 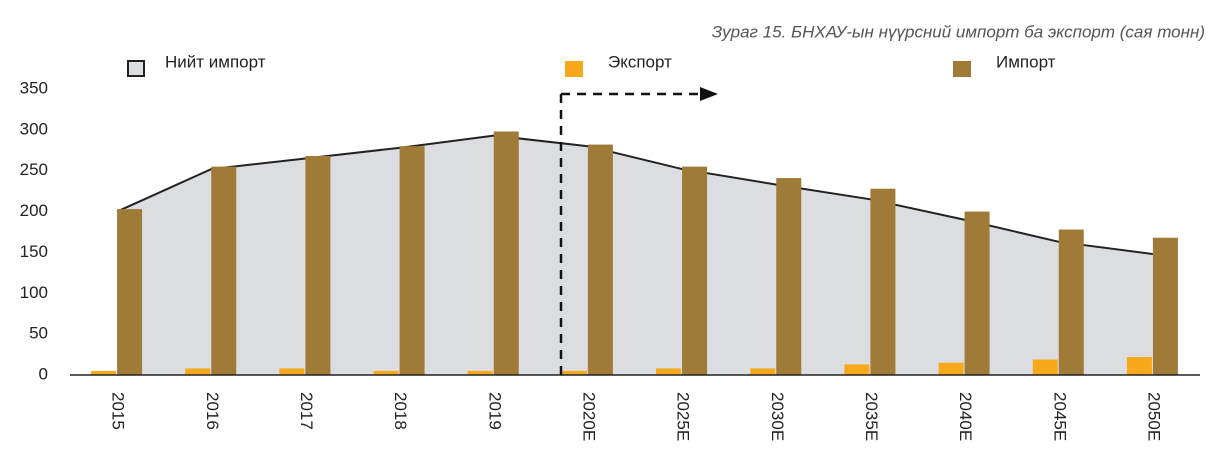 What do you see at coordinates (34, 169) in the screenshot?
I see `y-tick-label: 250` at bounding box center [34, 169].